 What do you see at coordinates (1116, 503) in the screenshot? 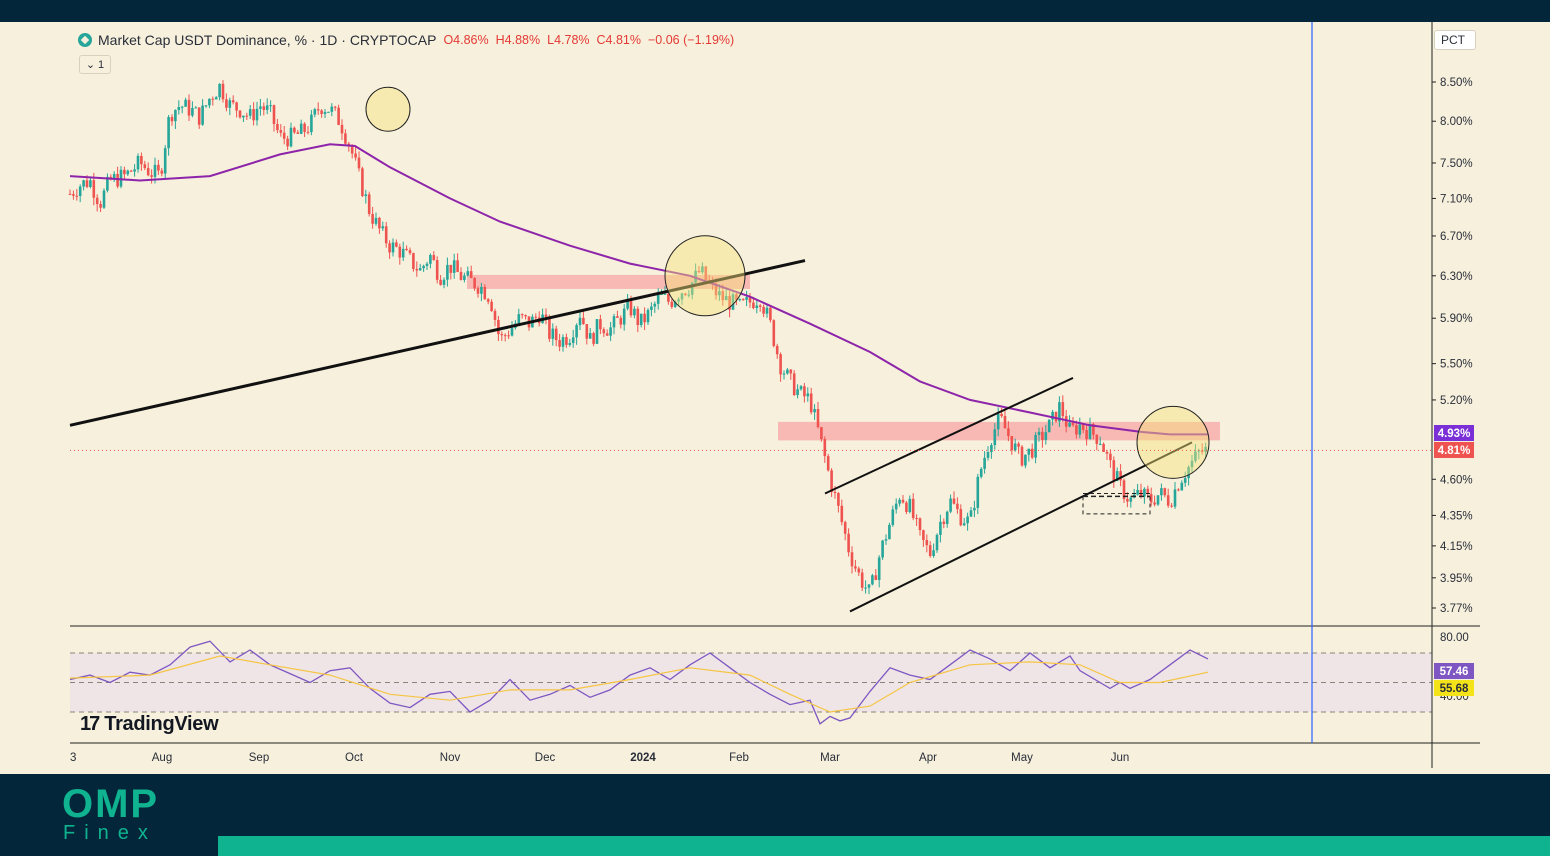
I see `consolidation-box` at bounding box center [1116, 503].